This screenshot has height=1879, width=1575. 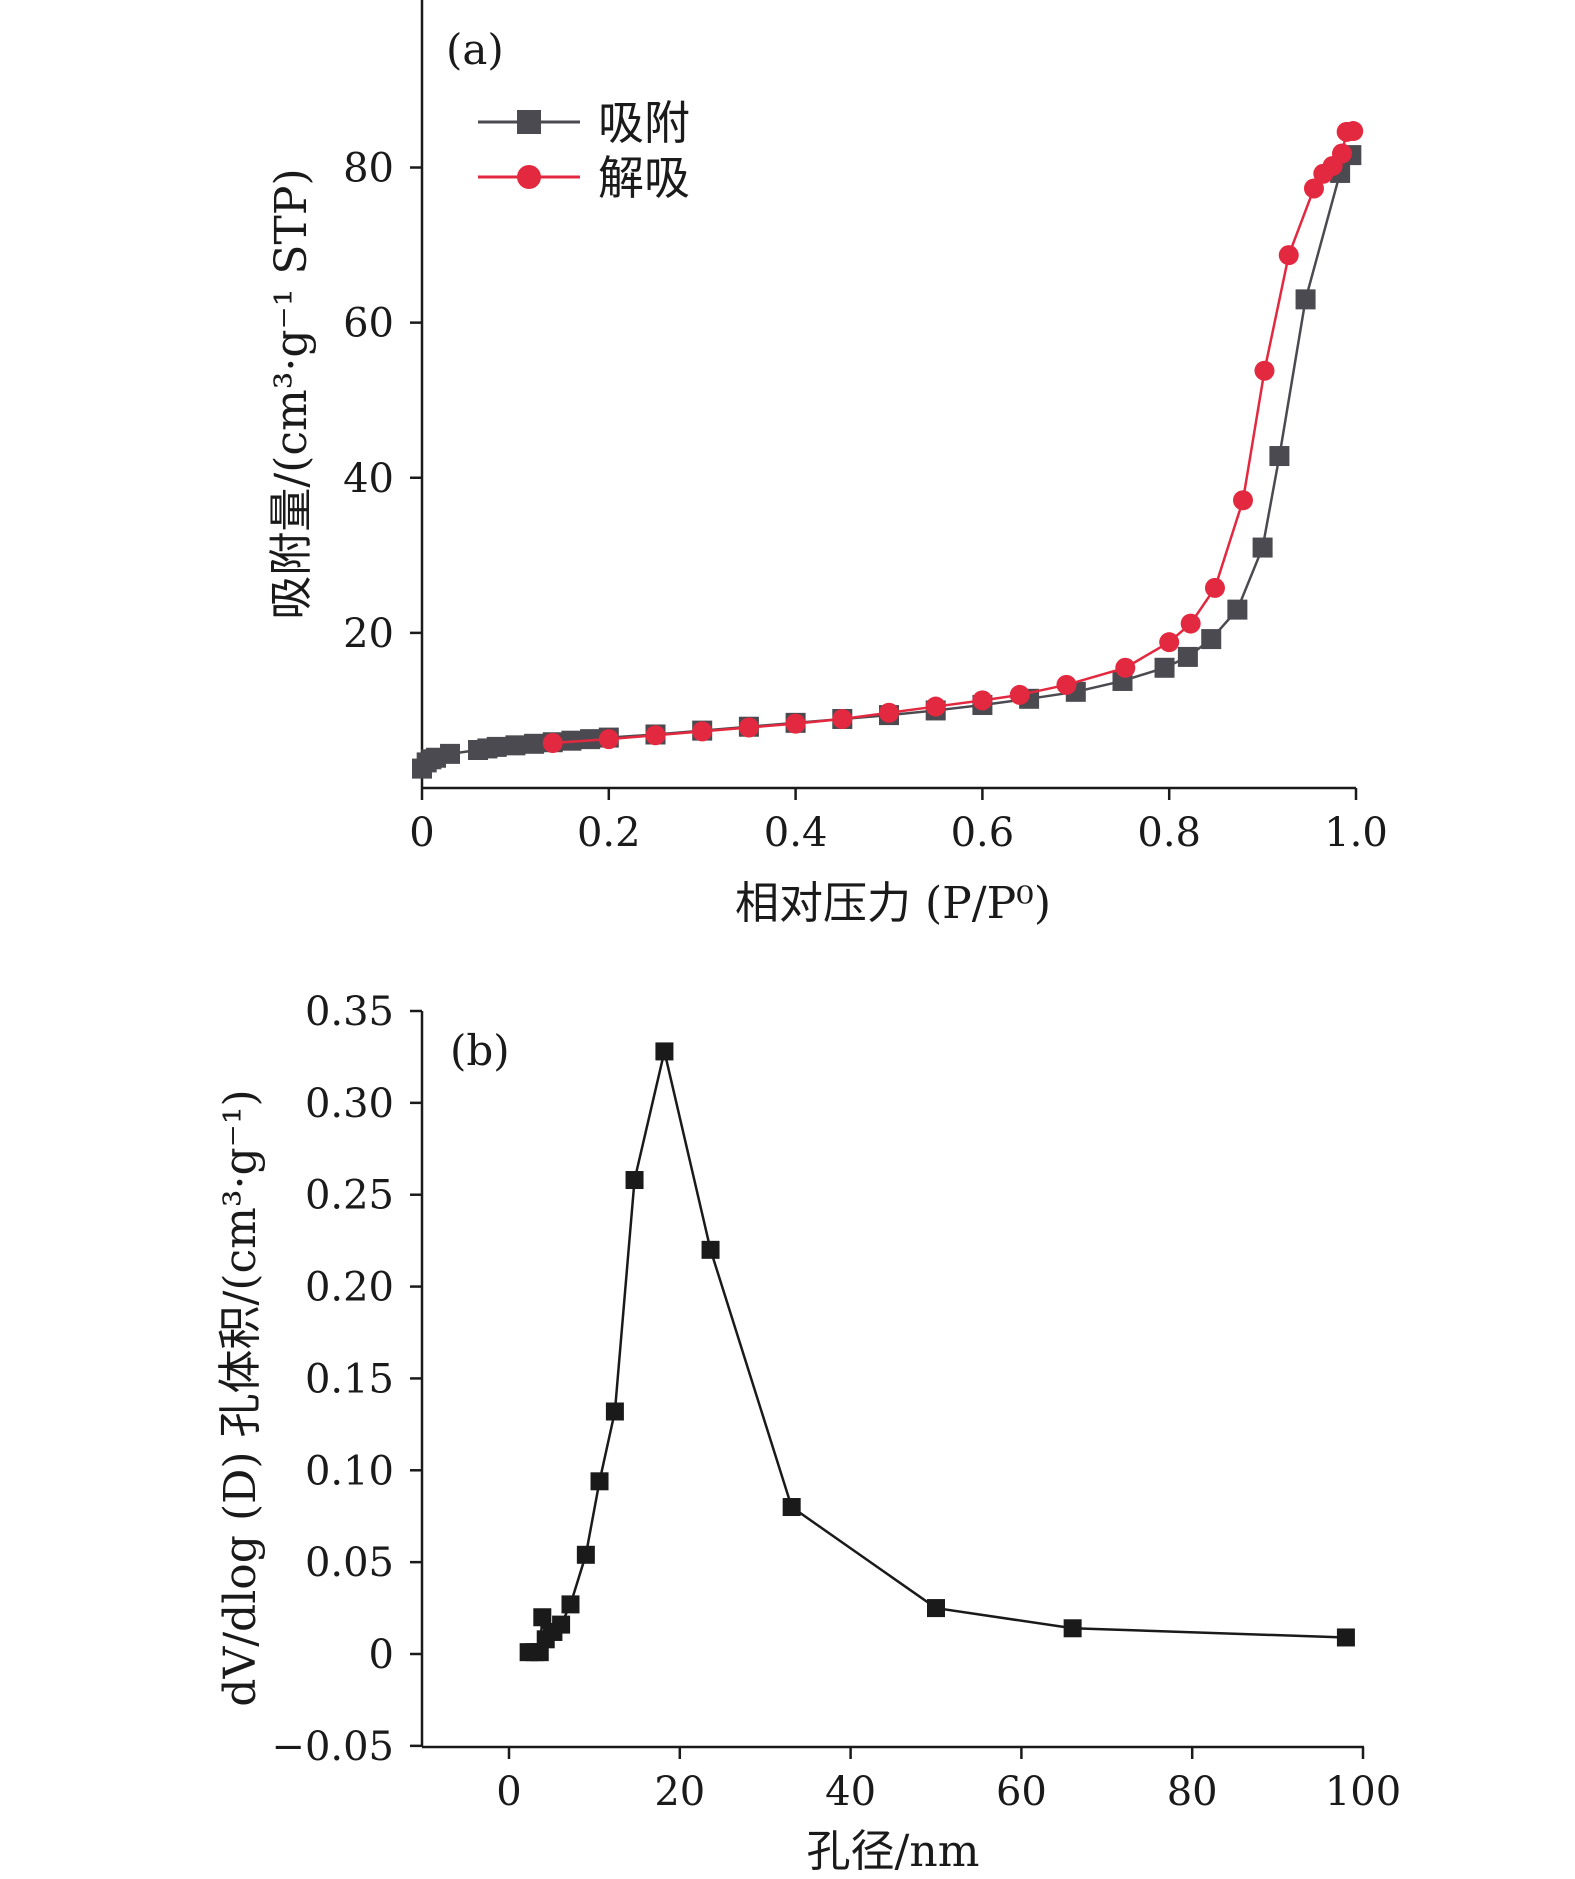 What do you see at coordinates (349, 1563) in the screenshot?
I see `y-tick-label: 0.05` at bounding box center [349, 1563].